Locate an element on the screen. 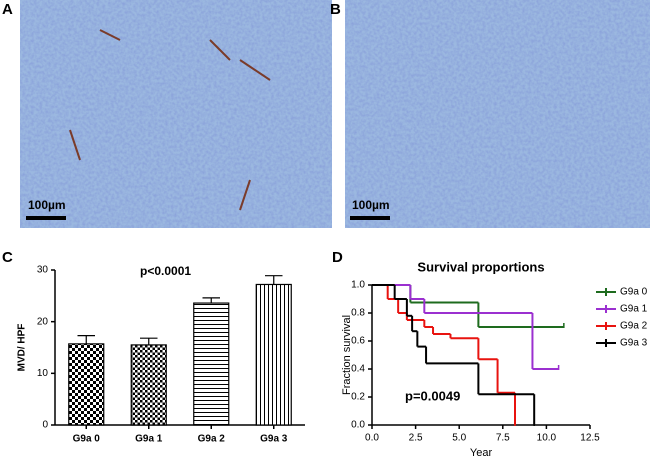  legend-label: G9a 3 is located at coordinates (634, 343).